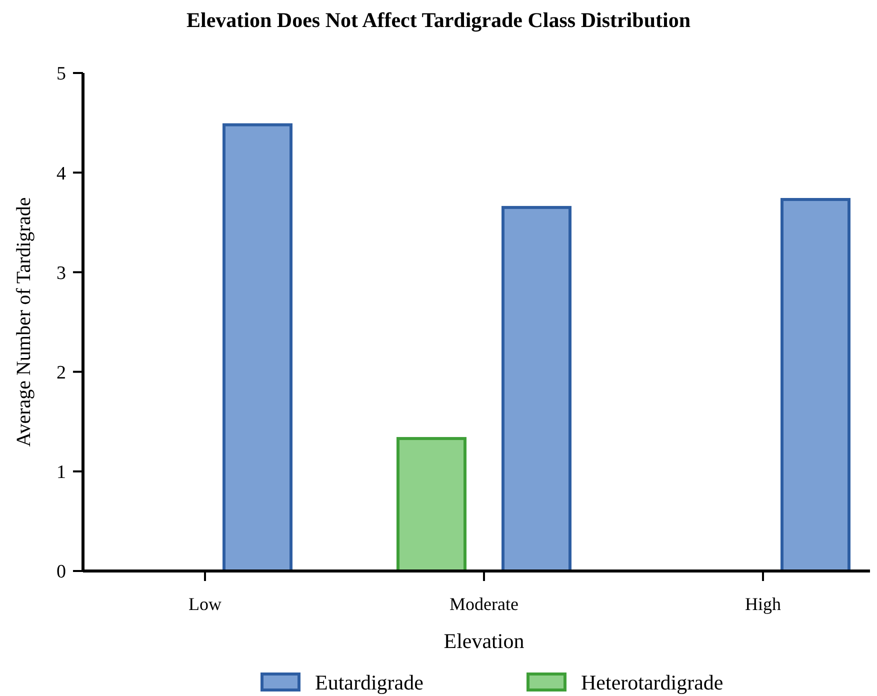 This screenshot has width=877, height=696. I want to click on x-tick-label: High, so click(763, 604).